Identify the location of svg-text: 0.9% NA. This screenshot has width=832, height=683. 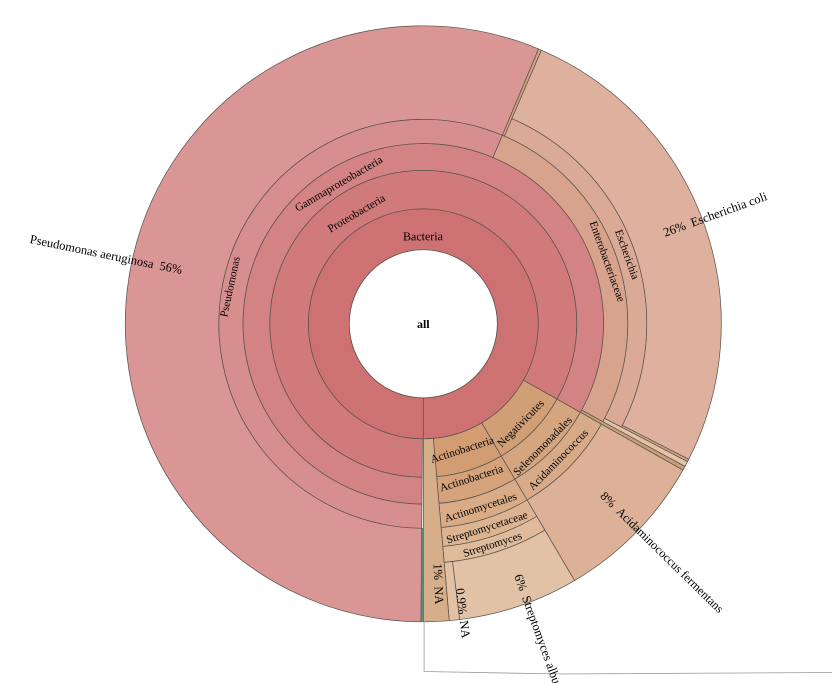
(463, 613).